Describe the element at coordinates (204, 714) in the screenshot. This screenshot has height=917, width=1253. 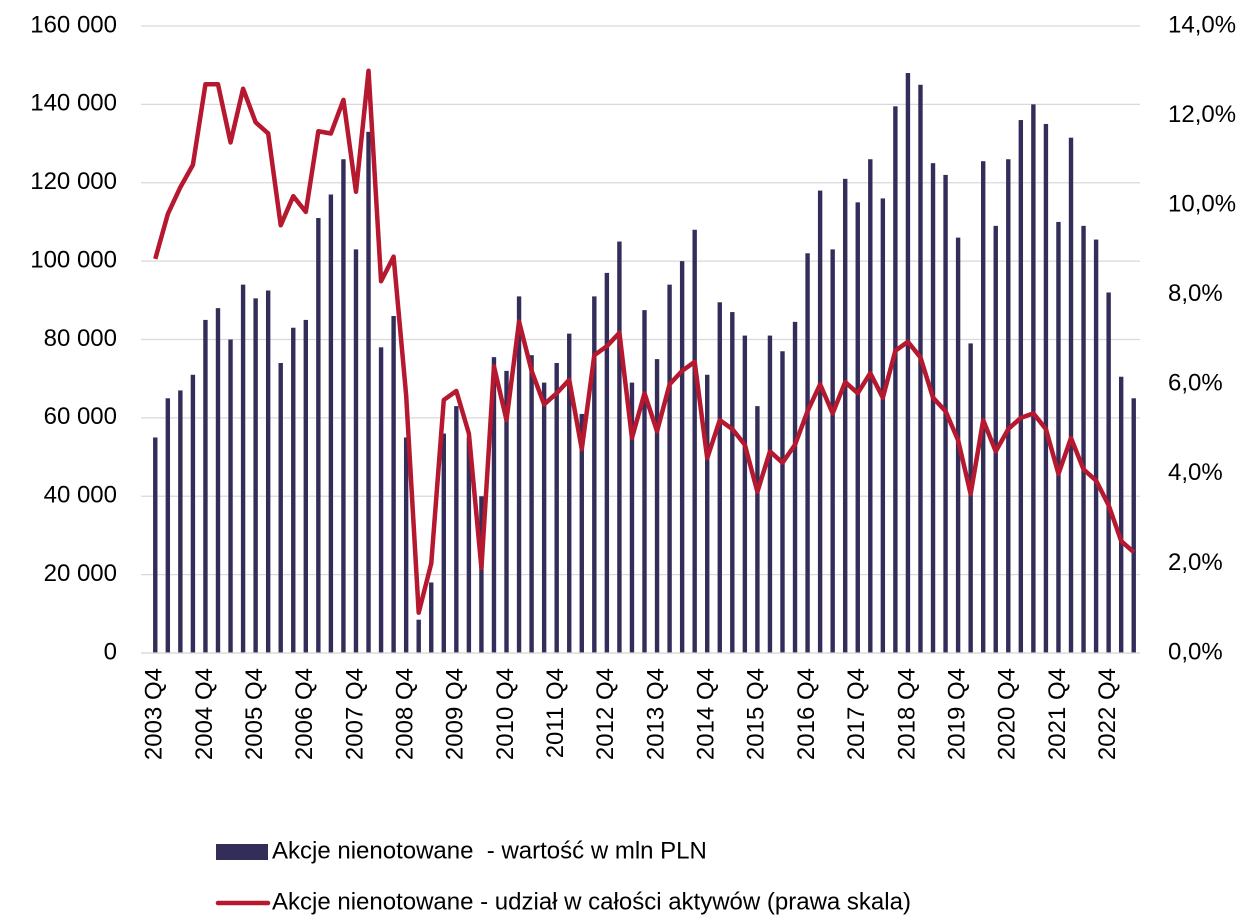
I see `x-tick-label: 2004 Q4` at that location.